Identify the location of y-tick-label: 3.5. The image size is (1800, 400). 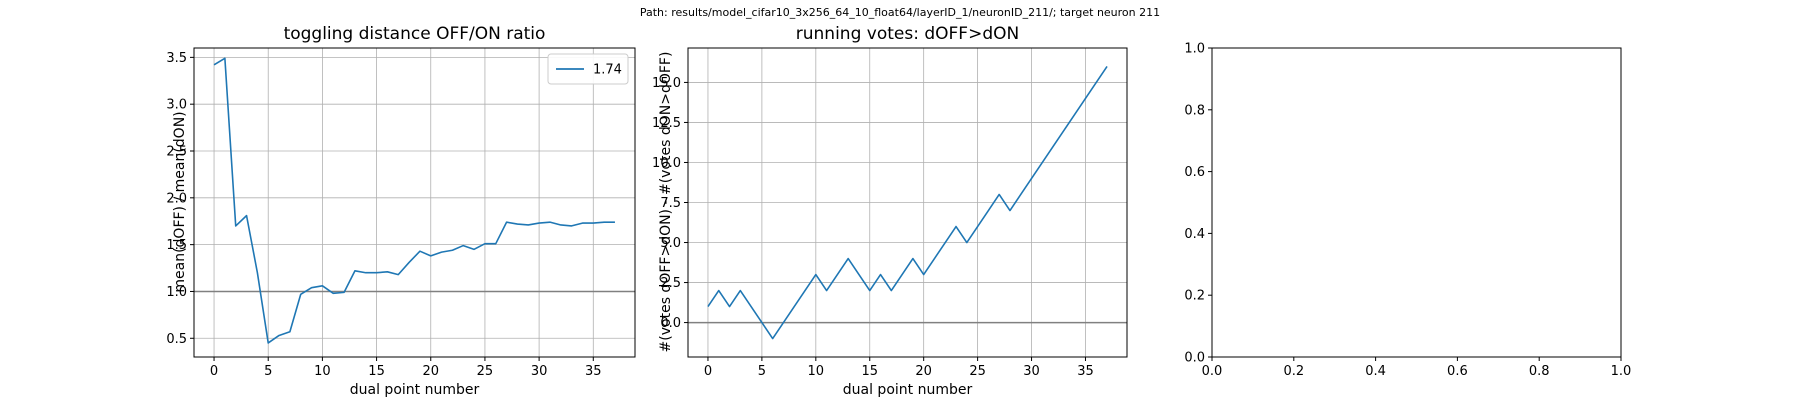
(176, 58).